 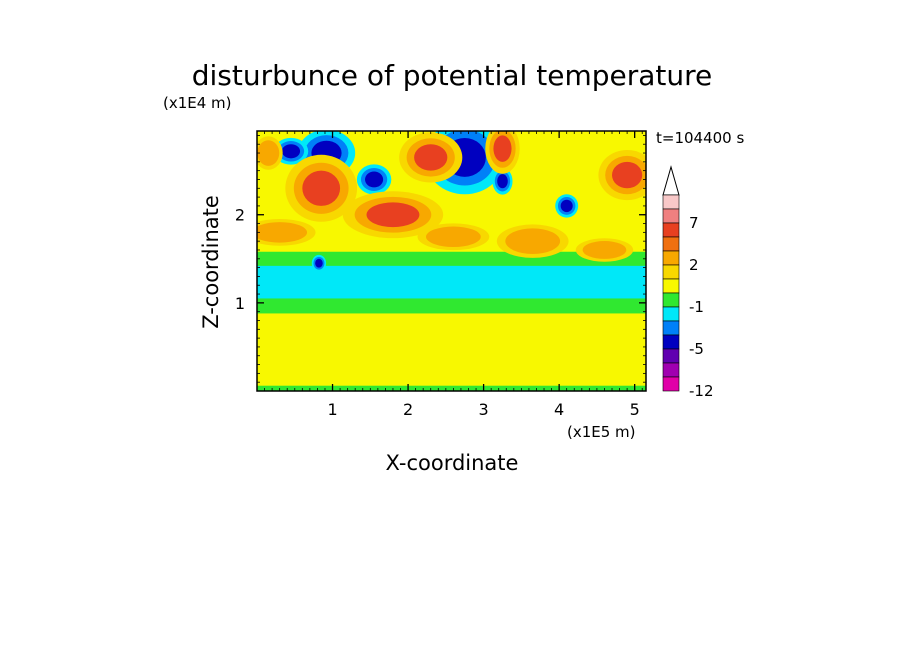 What do you see at coordinates (701, 391) in the screenshot?
I see `colorbar-label: -12` at bounding box center [701, 391].